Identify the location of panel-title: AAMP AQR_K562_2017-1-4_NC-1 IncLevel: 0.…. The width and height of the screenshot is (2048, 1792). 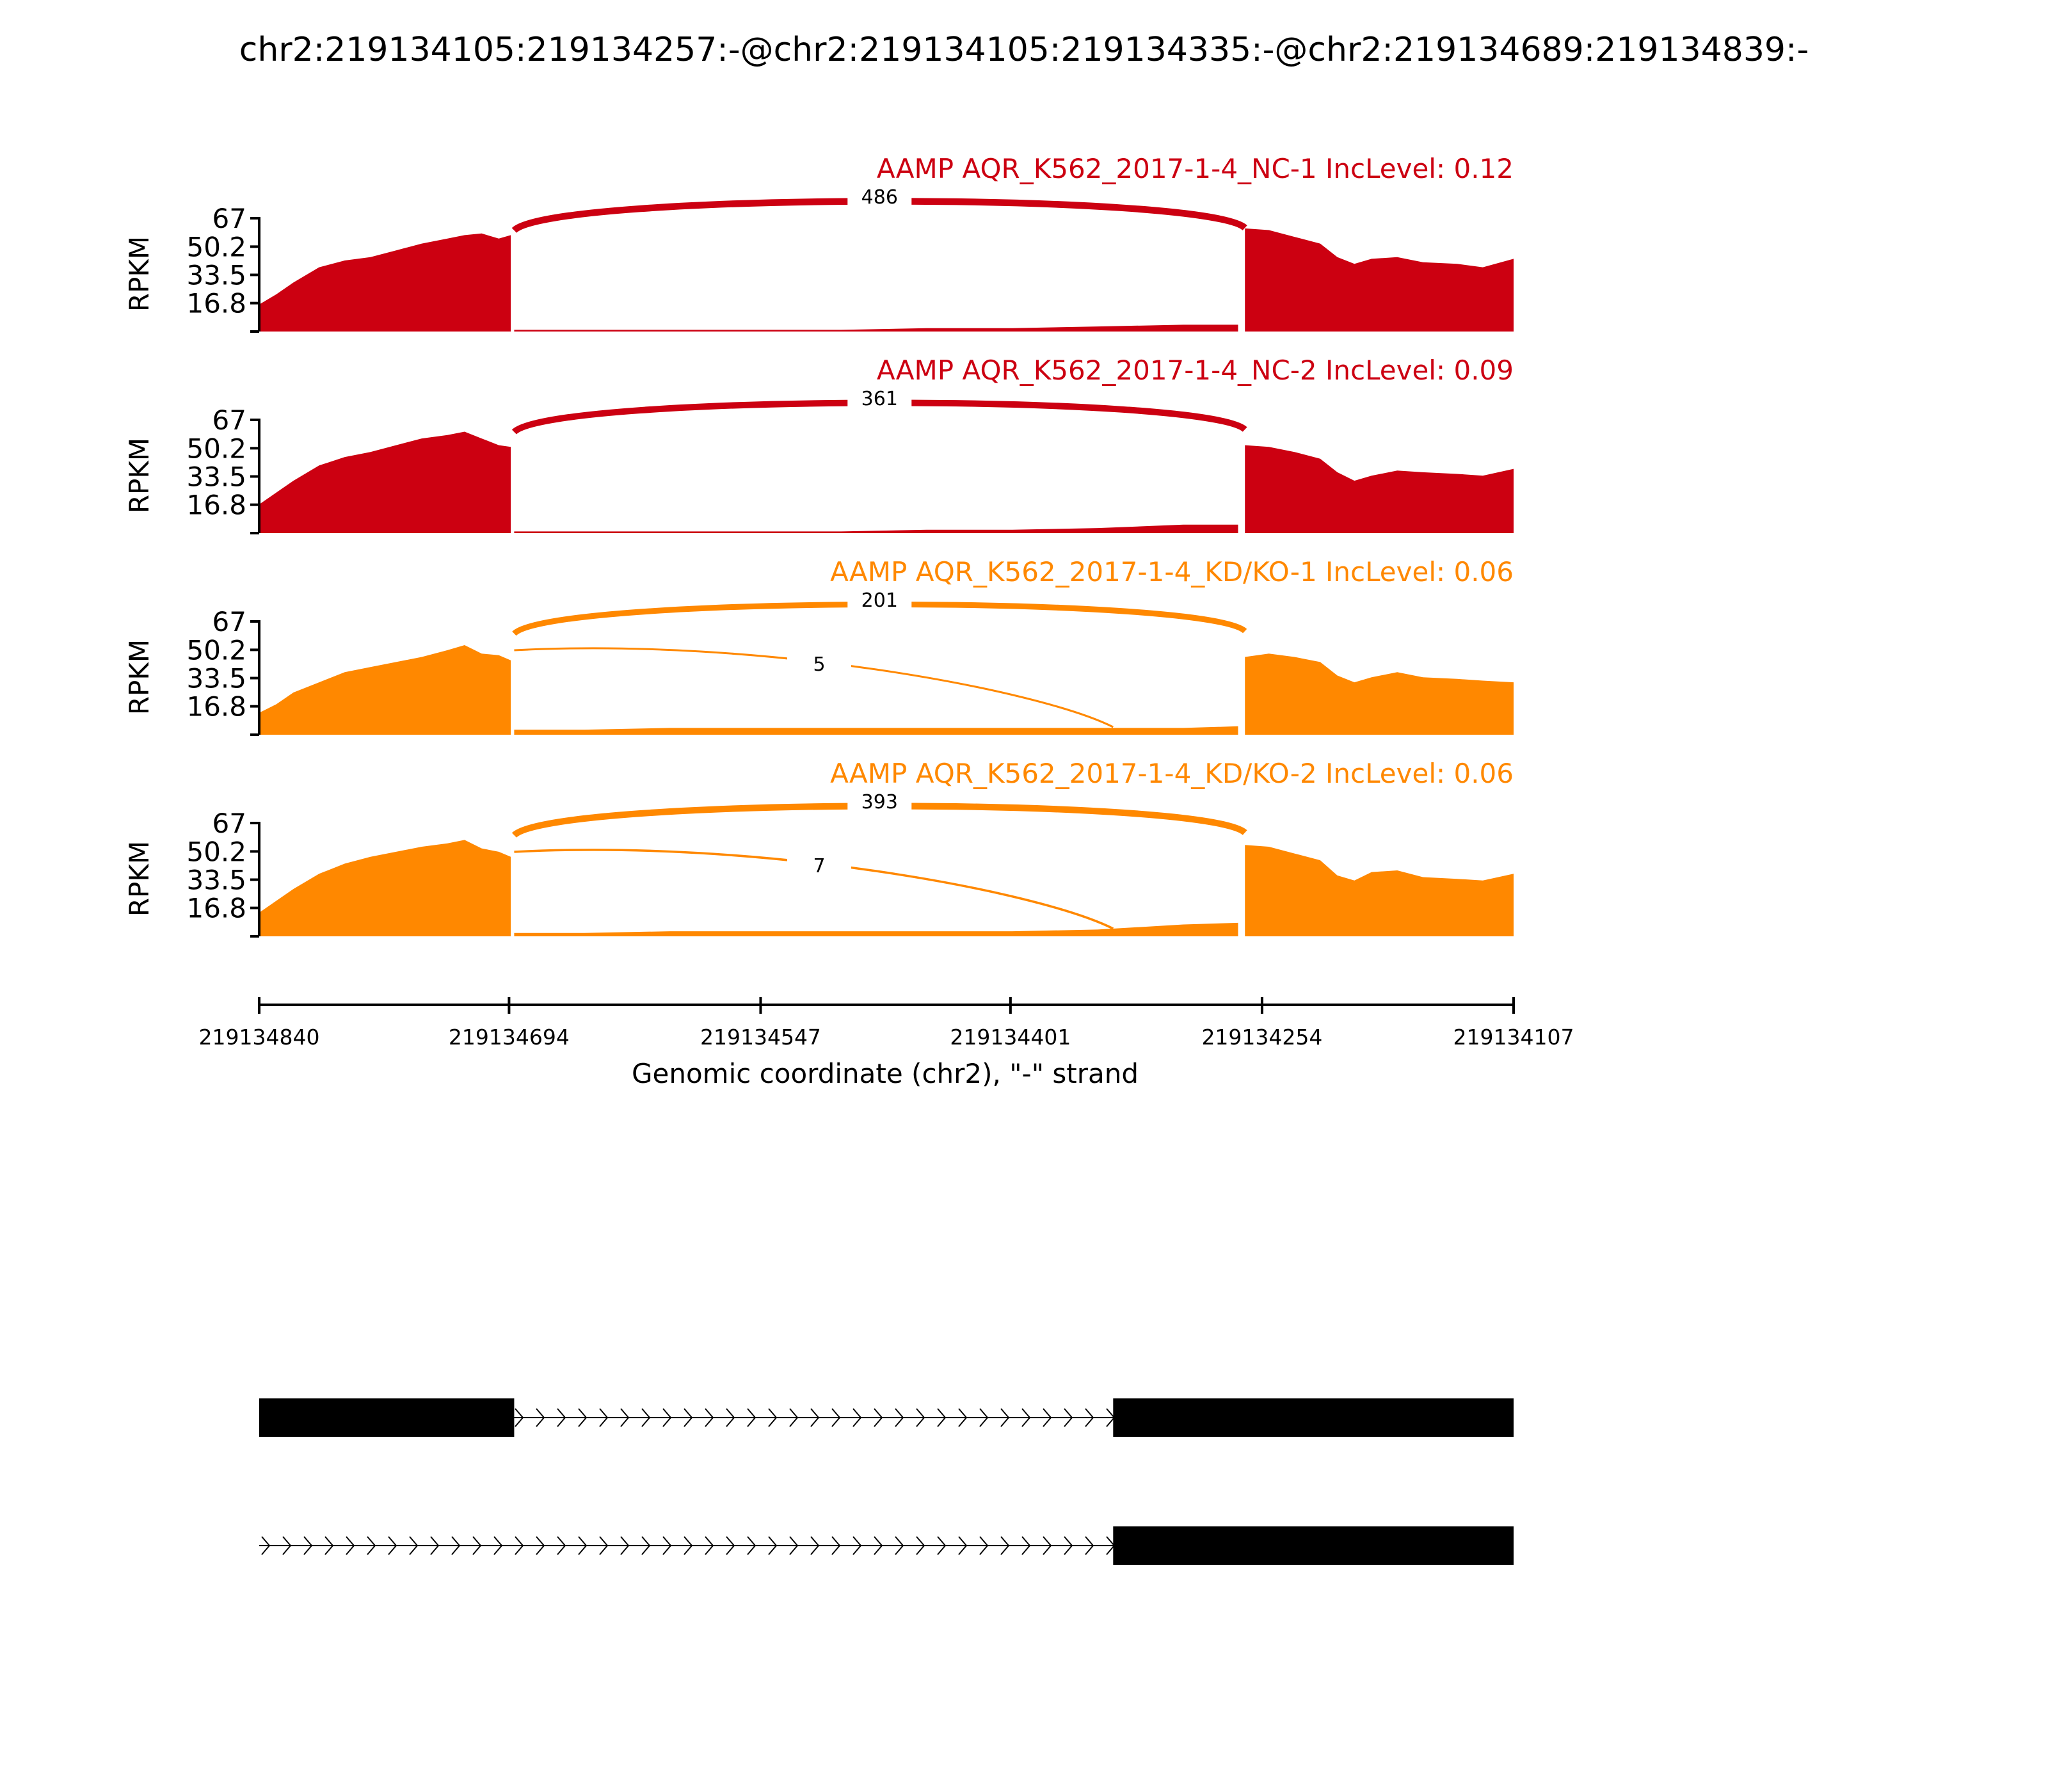
(1195, 168).